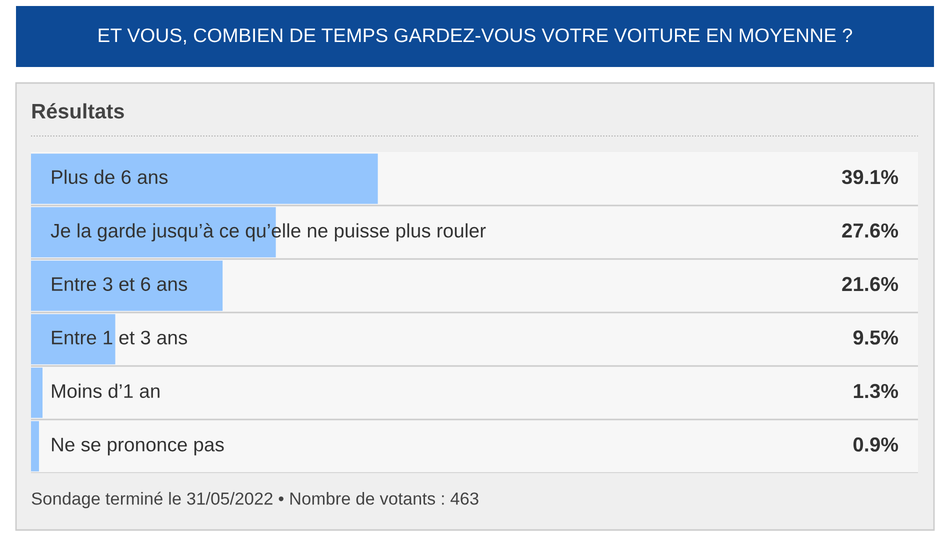  Describe the element at coordinates (120, 284) in the screenshot. I see `y-tick-label: Entre 3 et 6 ans` at that location.